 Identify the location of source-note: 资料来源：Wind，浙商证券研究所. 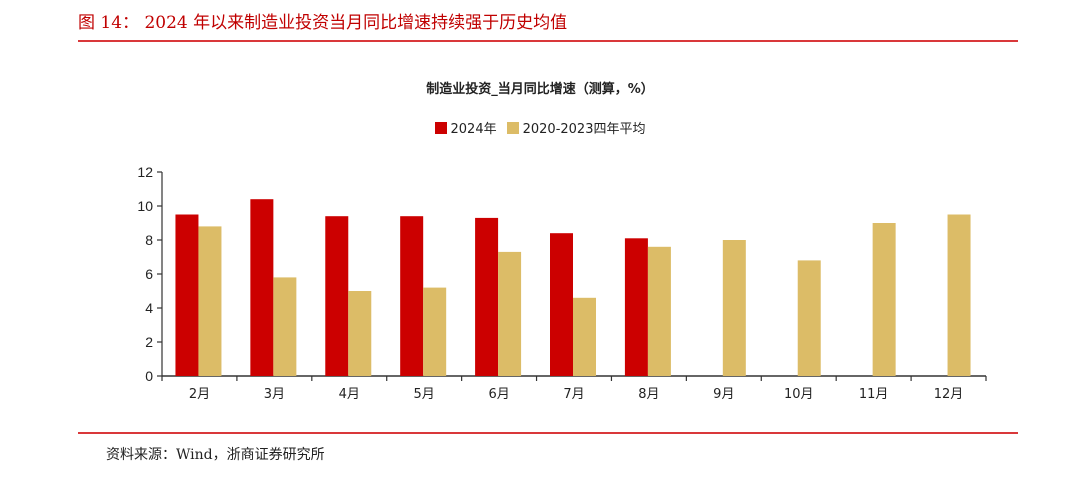
(215, 455).